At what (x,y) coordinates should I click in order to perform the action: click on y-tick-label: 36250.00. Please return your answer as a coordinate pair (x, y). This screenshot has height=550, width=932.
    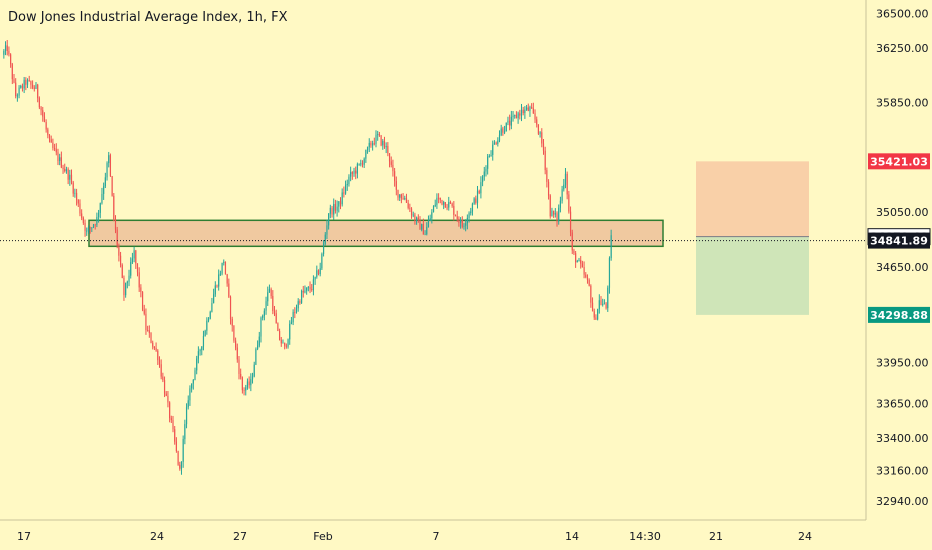
    Looking at the image, I should click on (902, 48).